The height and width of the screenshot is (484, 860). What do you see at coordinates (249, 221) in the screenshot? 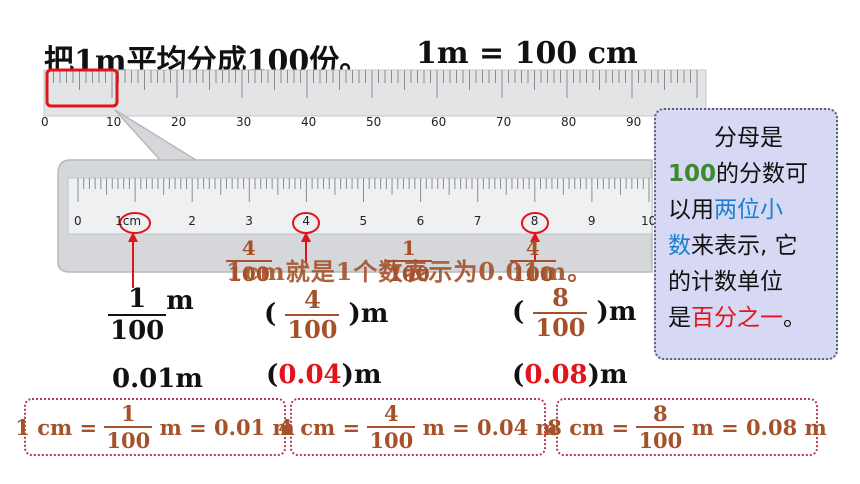
I see `zoom-ruler-label: 3` at bounding box center [249, 221].